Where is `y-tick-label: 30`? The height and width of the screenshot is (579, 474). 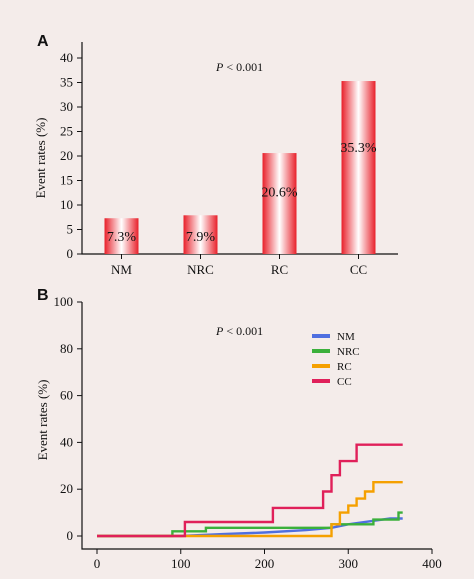
y-tick-label: 30 is located at coordinates (66, 106).